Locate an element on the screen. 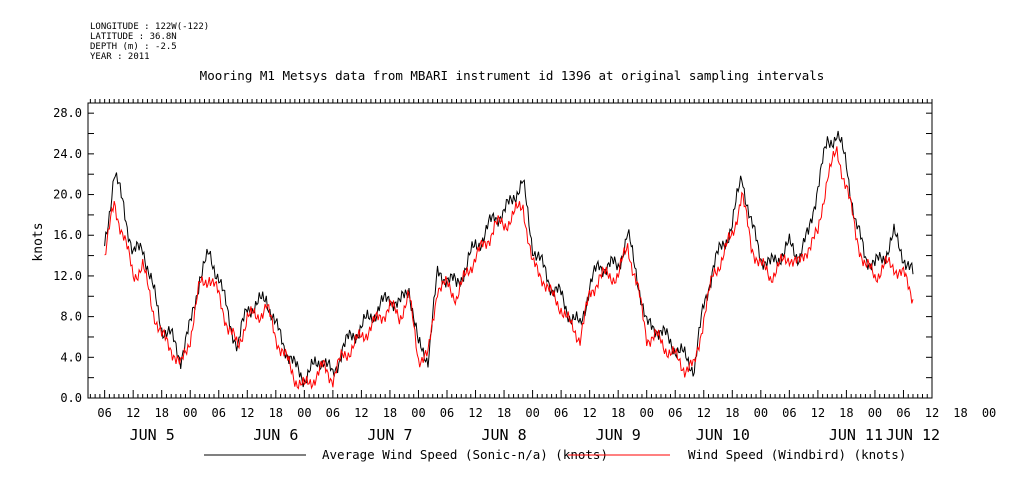  x-day-label: JUN 9 is located at coordinates (618, 435).